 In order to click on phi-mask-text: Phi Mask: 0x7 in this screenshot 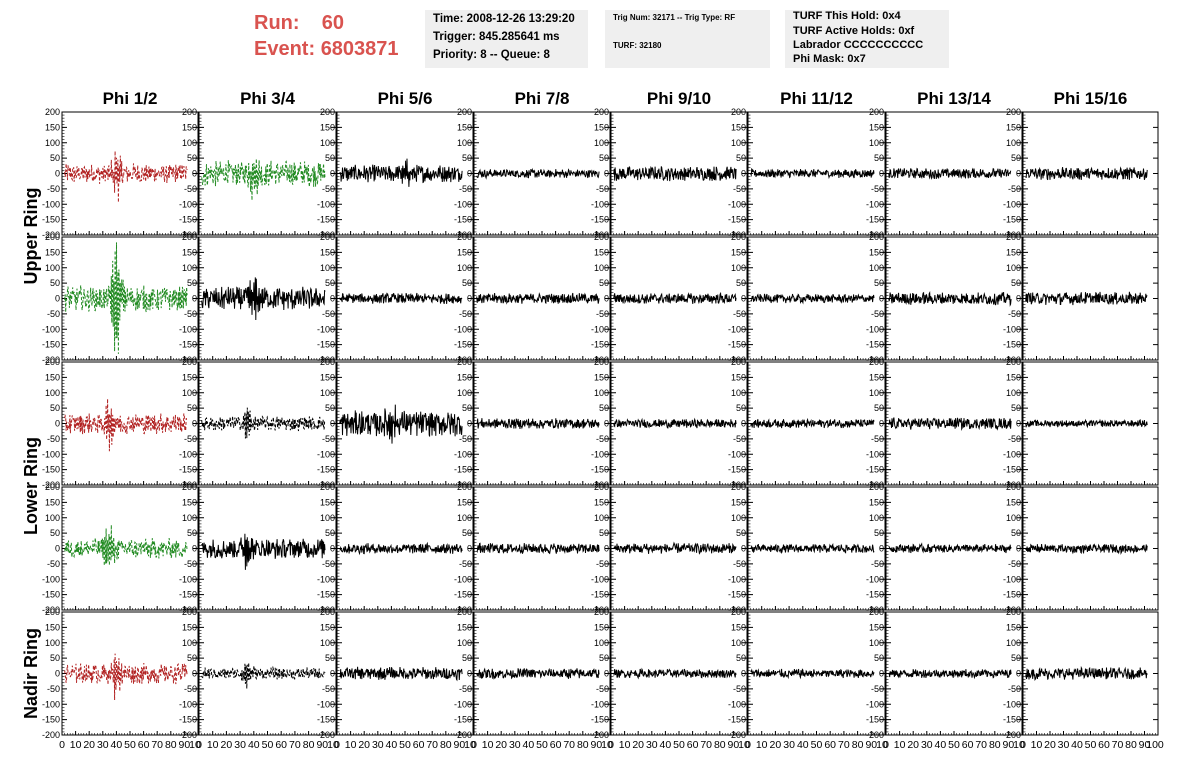, I will do `click(829, 59)`.